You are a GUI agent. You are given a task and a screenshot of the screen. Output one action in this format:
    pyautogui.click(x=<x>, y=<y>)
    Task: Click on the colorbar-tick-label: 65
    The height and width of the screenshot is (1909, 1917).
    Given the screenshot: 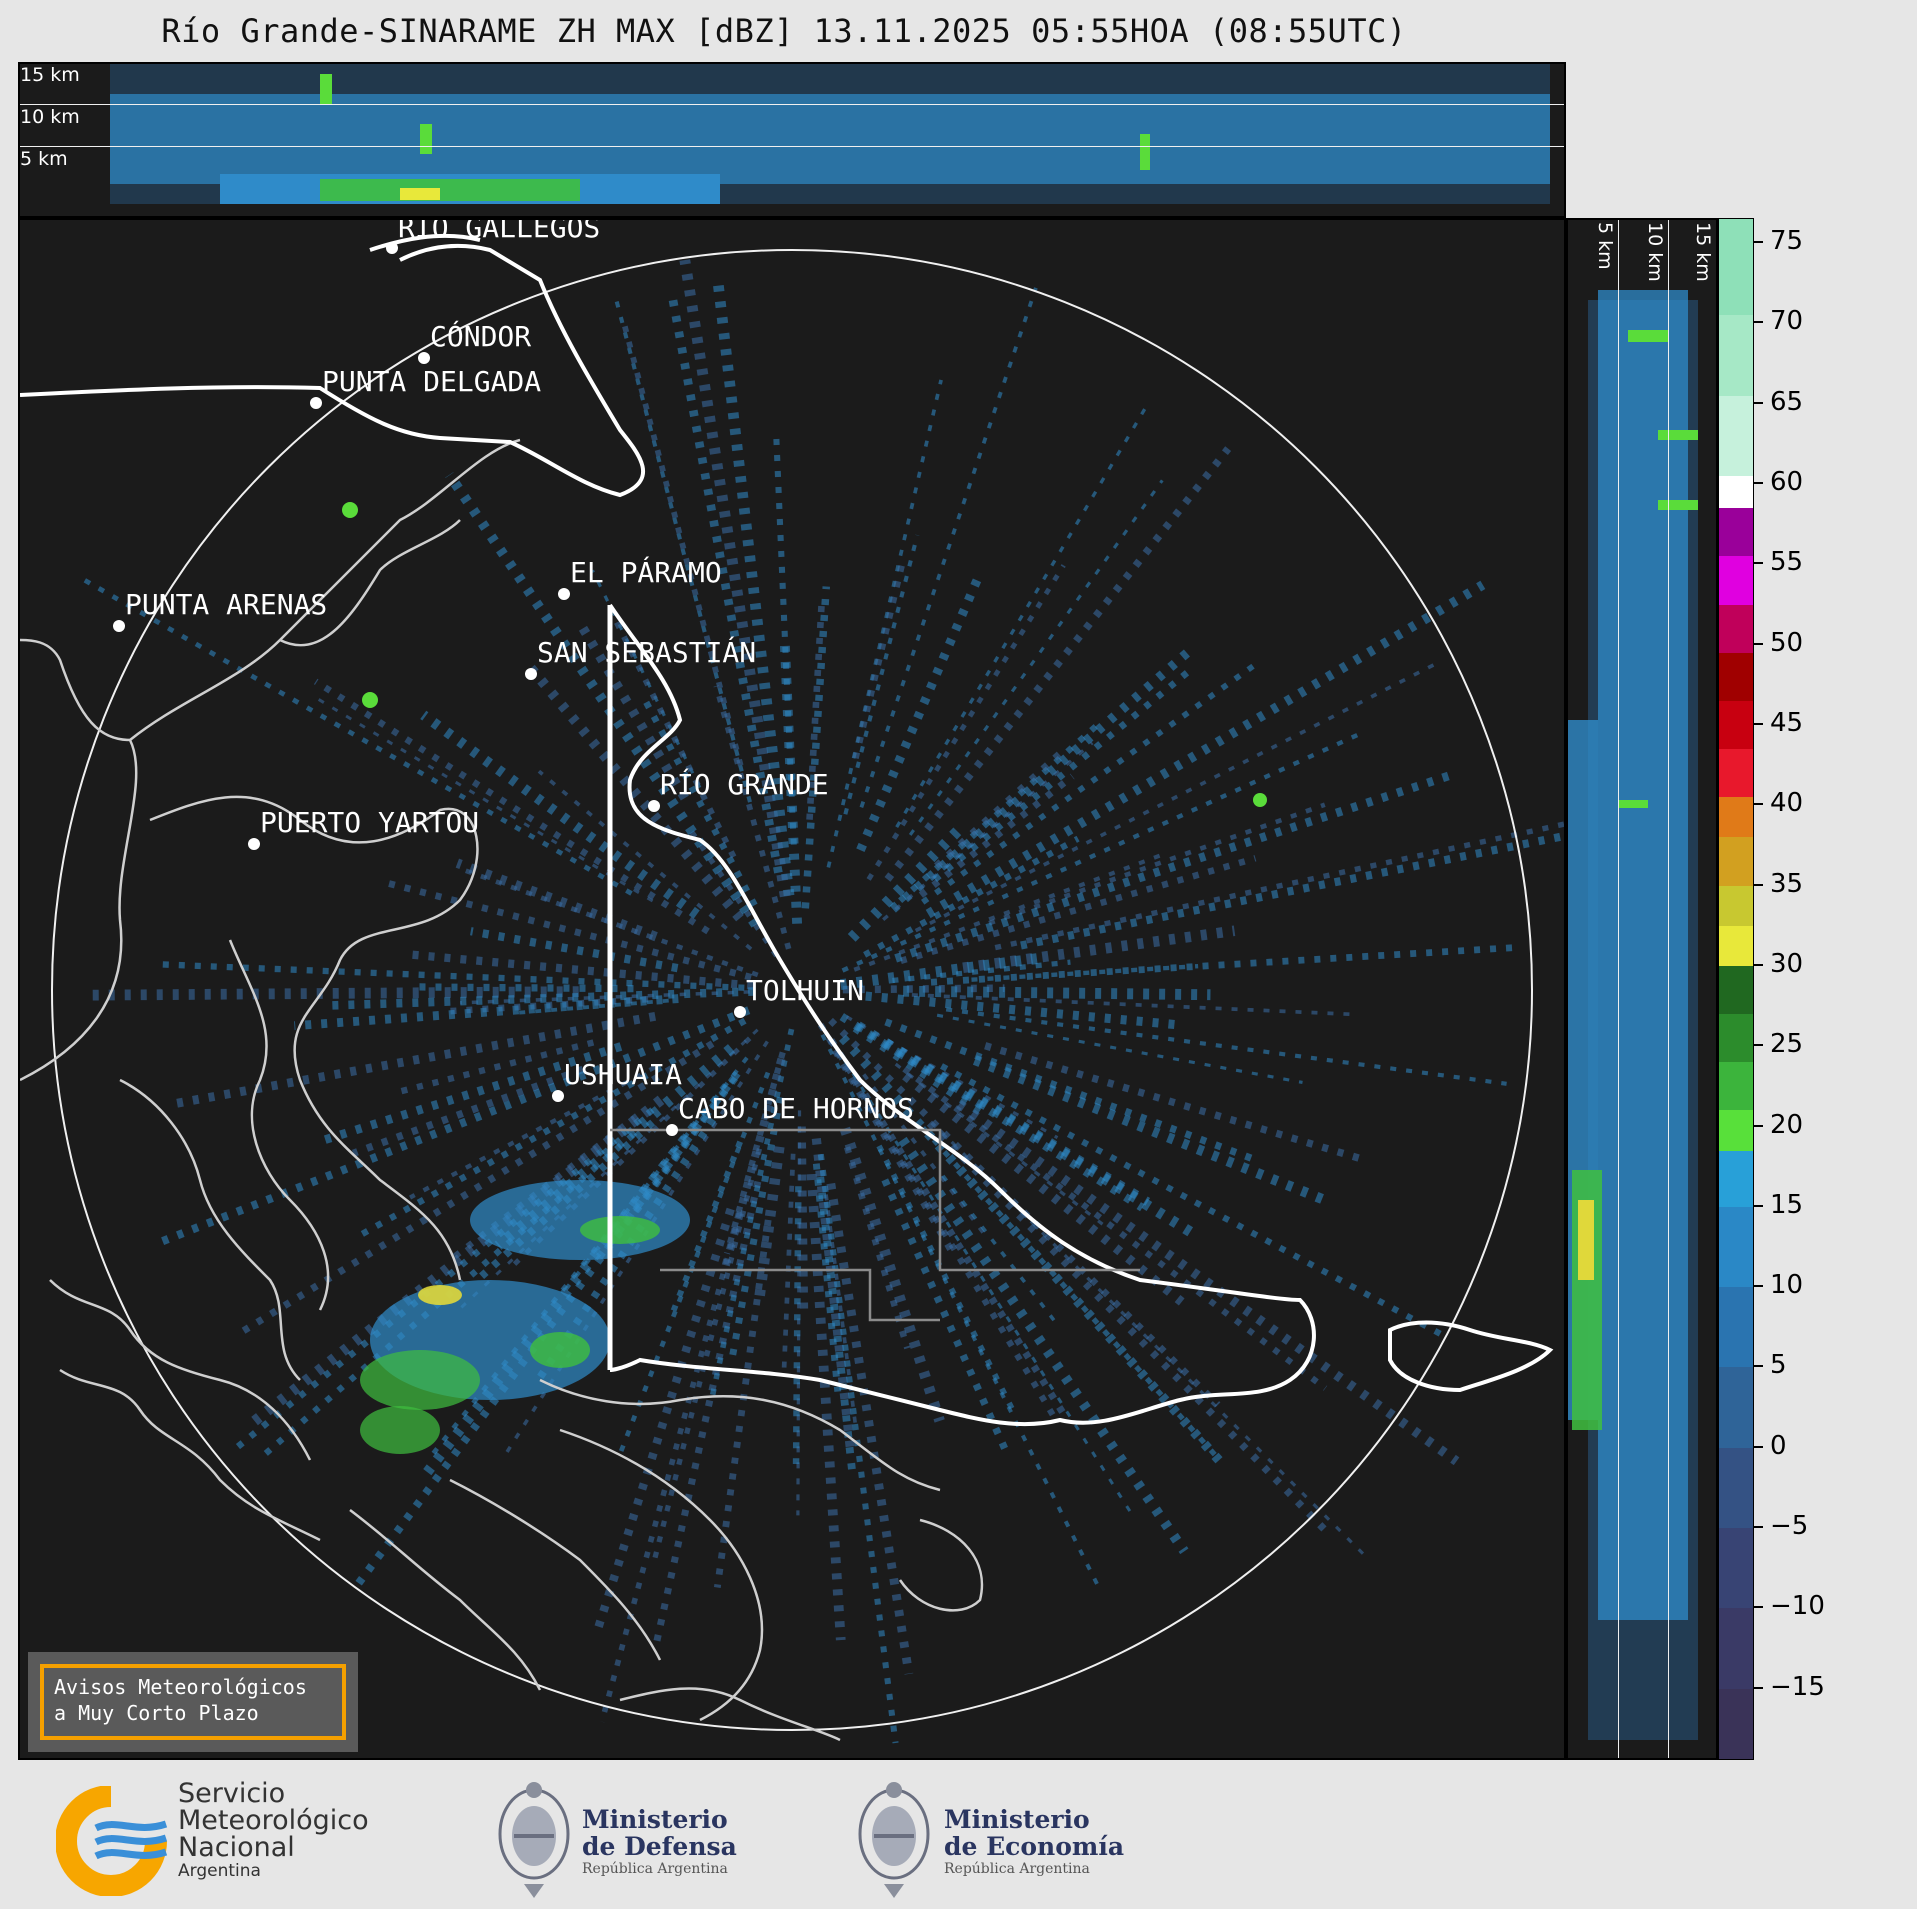 What is the action you would take?
    pyautogui.click(x=1787, y=401)
    